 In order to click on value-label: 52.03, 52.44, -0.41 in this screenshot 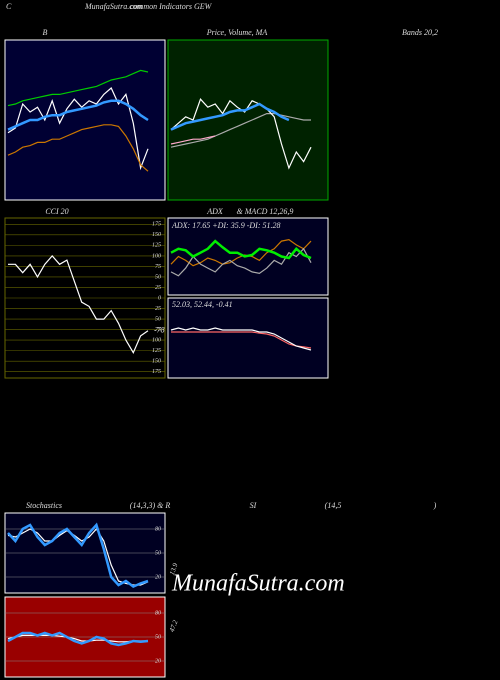, I will do `click(202, 304)`.